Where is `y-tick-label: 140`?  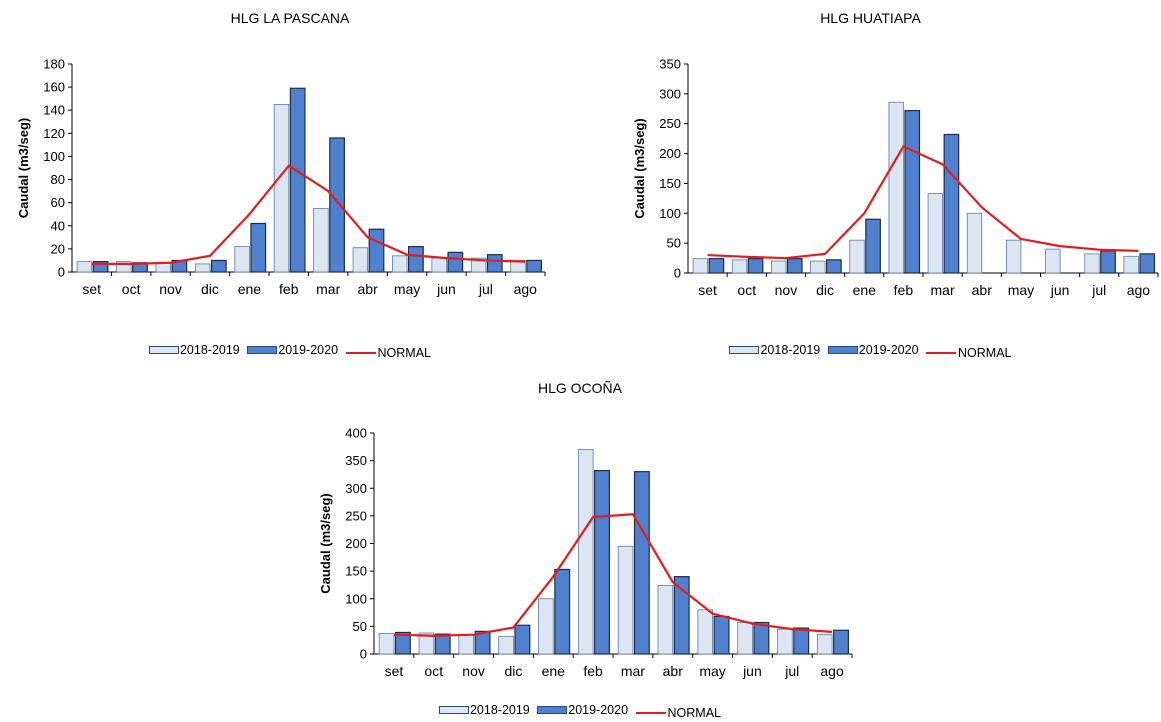 y-tick-label: 140 is located at coordinates (54, 110).